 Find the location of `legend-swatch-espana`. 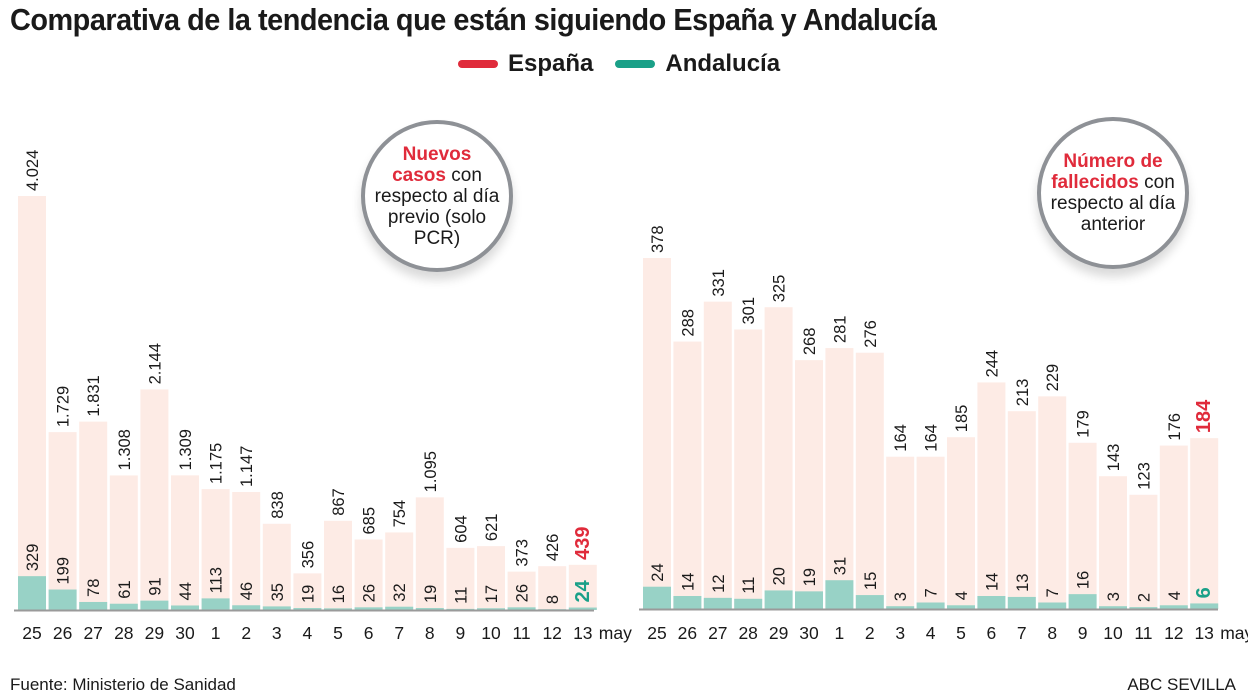

legend-swatch-espana is located at coordinates (478, 64).